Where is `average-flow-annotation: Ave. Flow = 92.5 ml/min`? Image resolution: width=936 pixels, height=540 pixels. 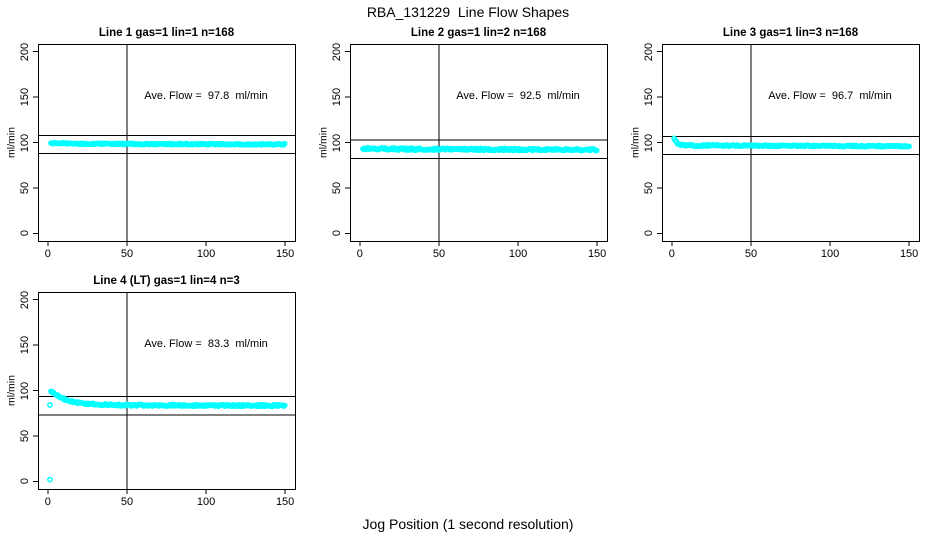
average-flow-annotation: Ave. Flow = 92.5 ml/min is located at coordinates (518, 96).